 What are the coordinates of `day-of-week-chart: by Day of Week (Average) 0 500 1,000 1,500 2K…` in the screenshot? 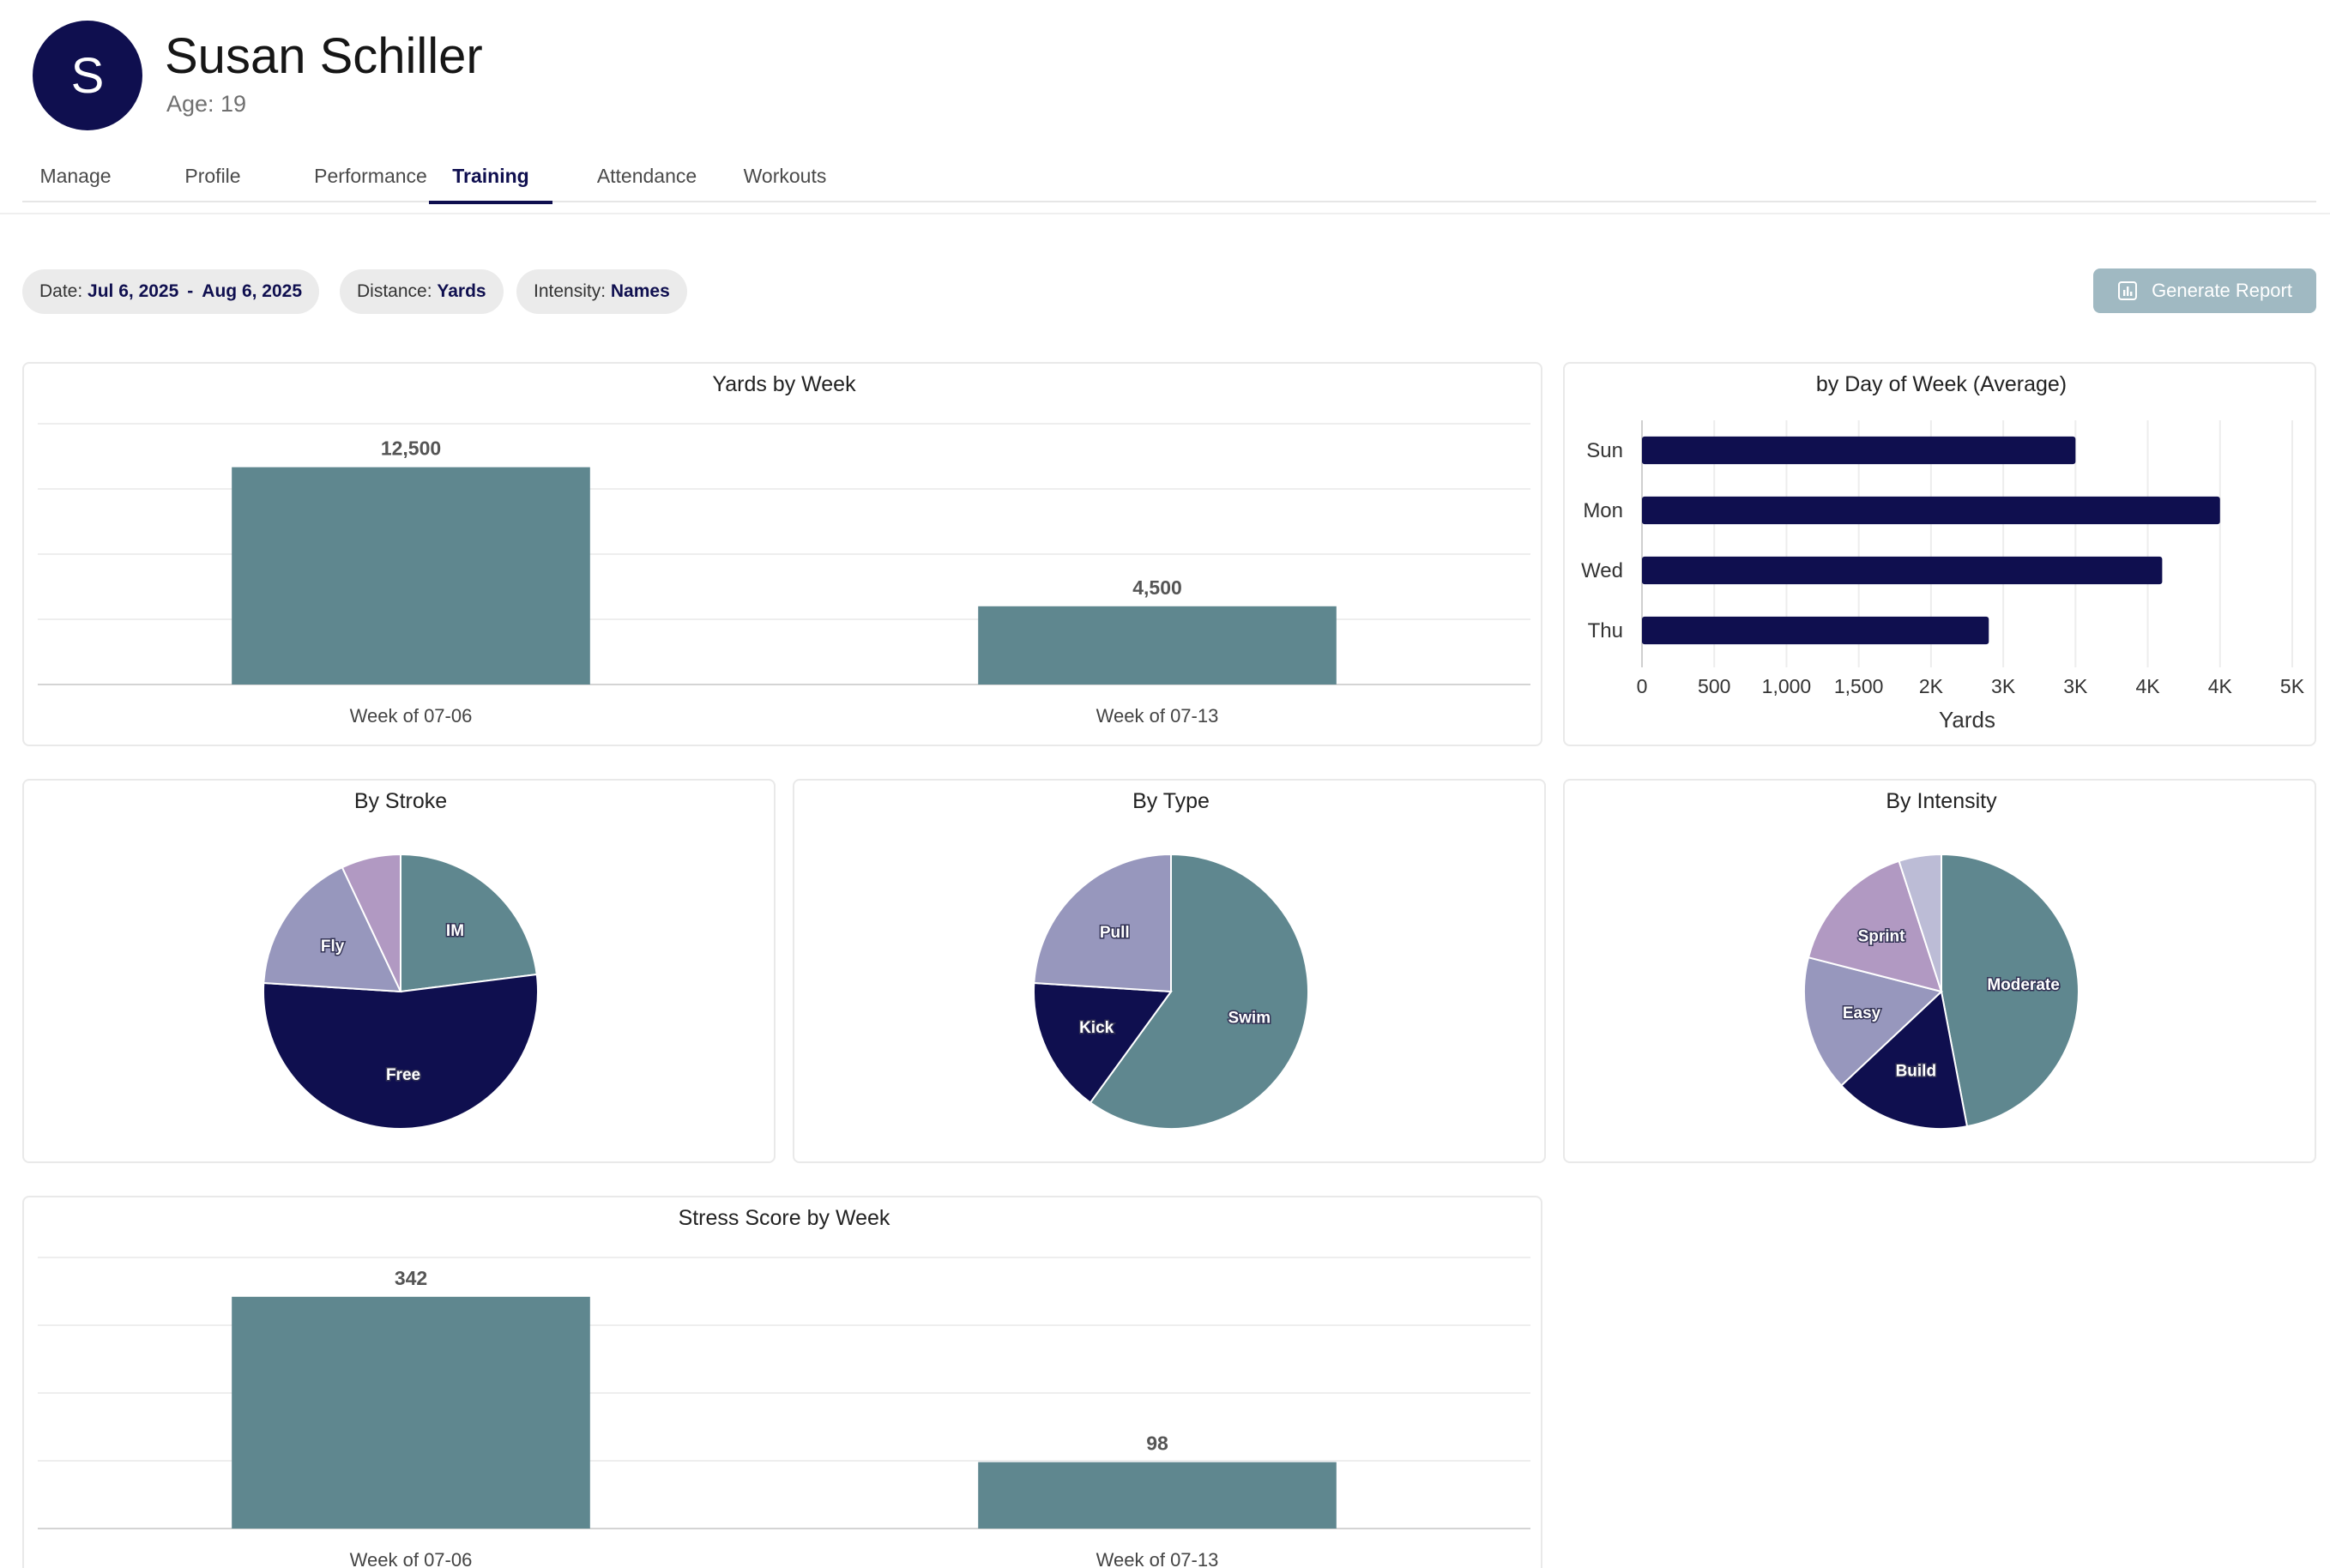 It's located at (1943, 552).